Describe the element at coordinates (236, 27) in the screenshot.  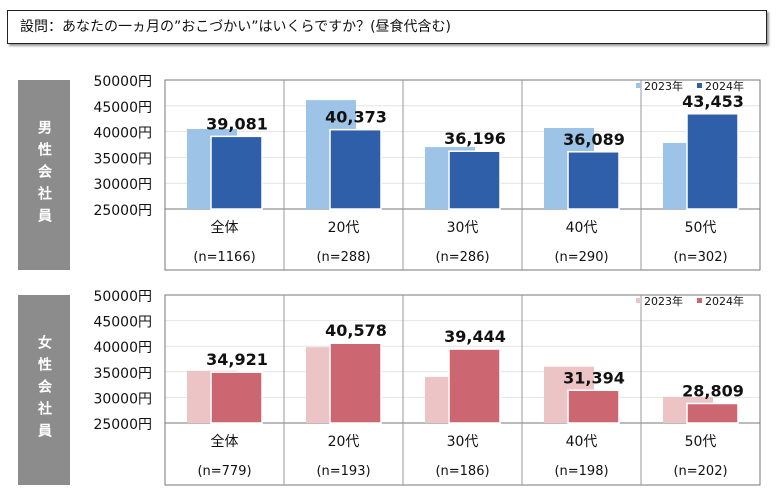
I see `question-text: 設問：あなたの一ヵ月の”おこづかい”はいくらですか？(昼食代含む)` at that location.